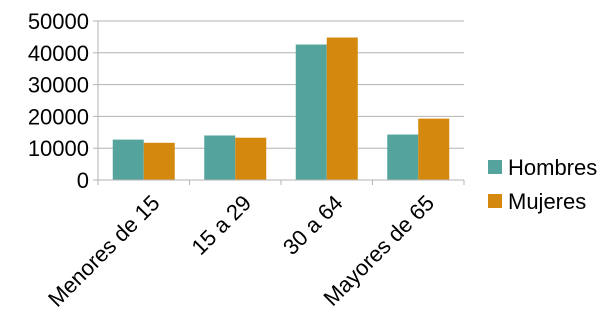 The image size is (616, 336). Describe the element at coordinates (542, 184) in the screenshot. I see `legend: Hombres Mujeres` at that location.